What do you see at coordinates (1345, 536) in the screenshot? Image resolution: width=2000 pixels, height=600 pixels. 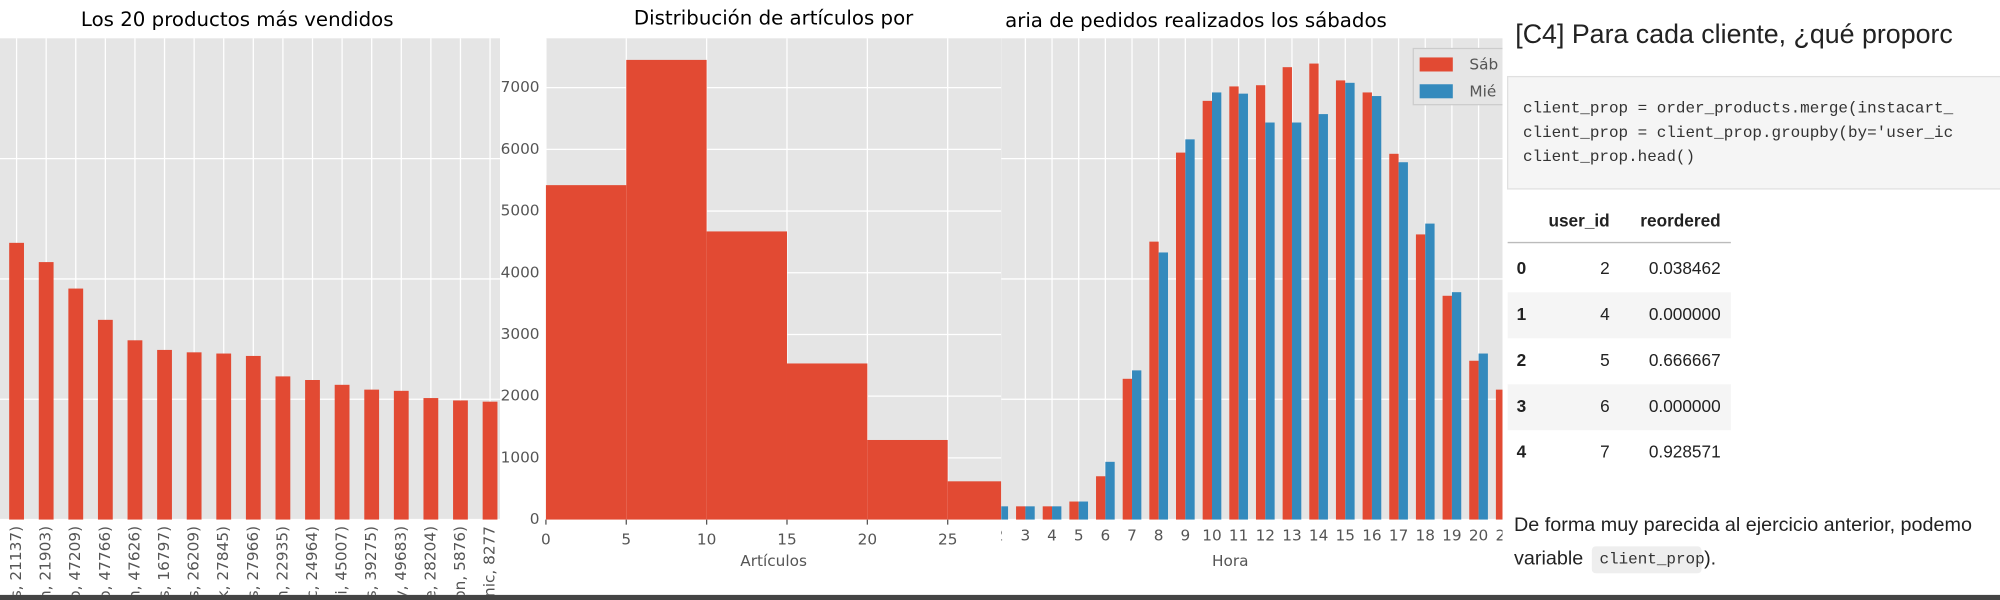 I see `x-tick-label: 15` at bounding box center [1345, 536].